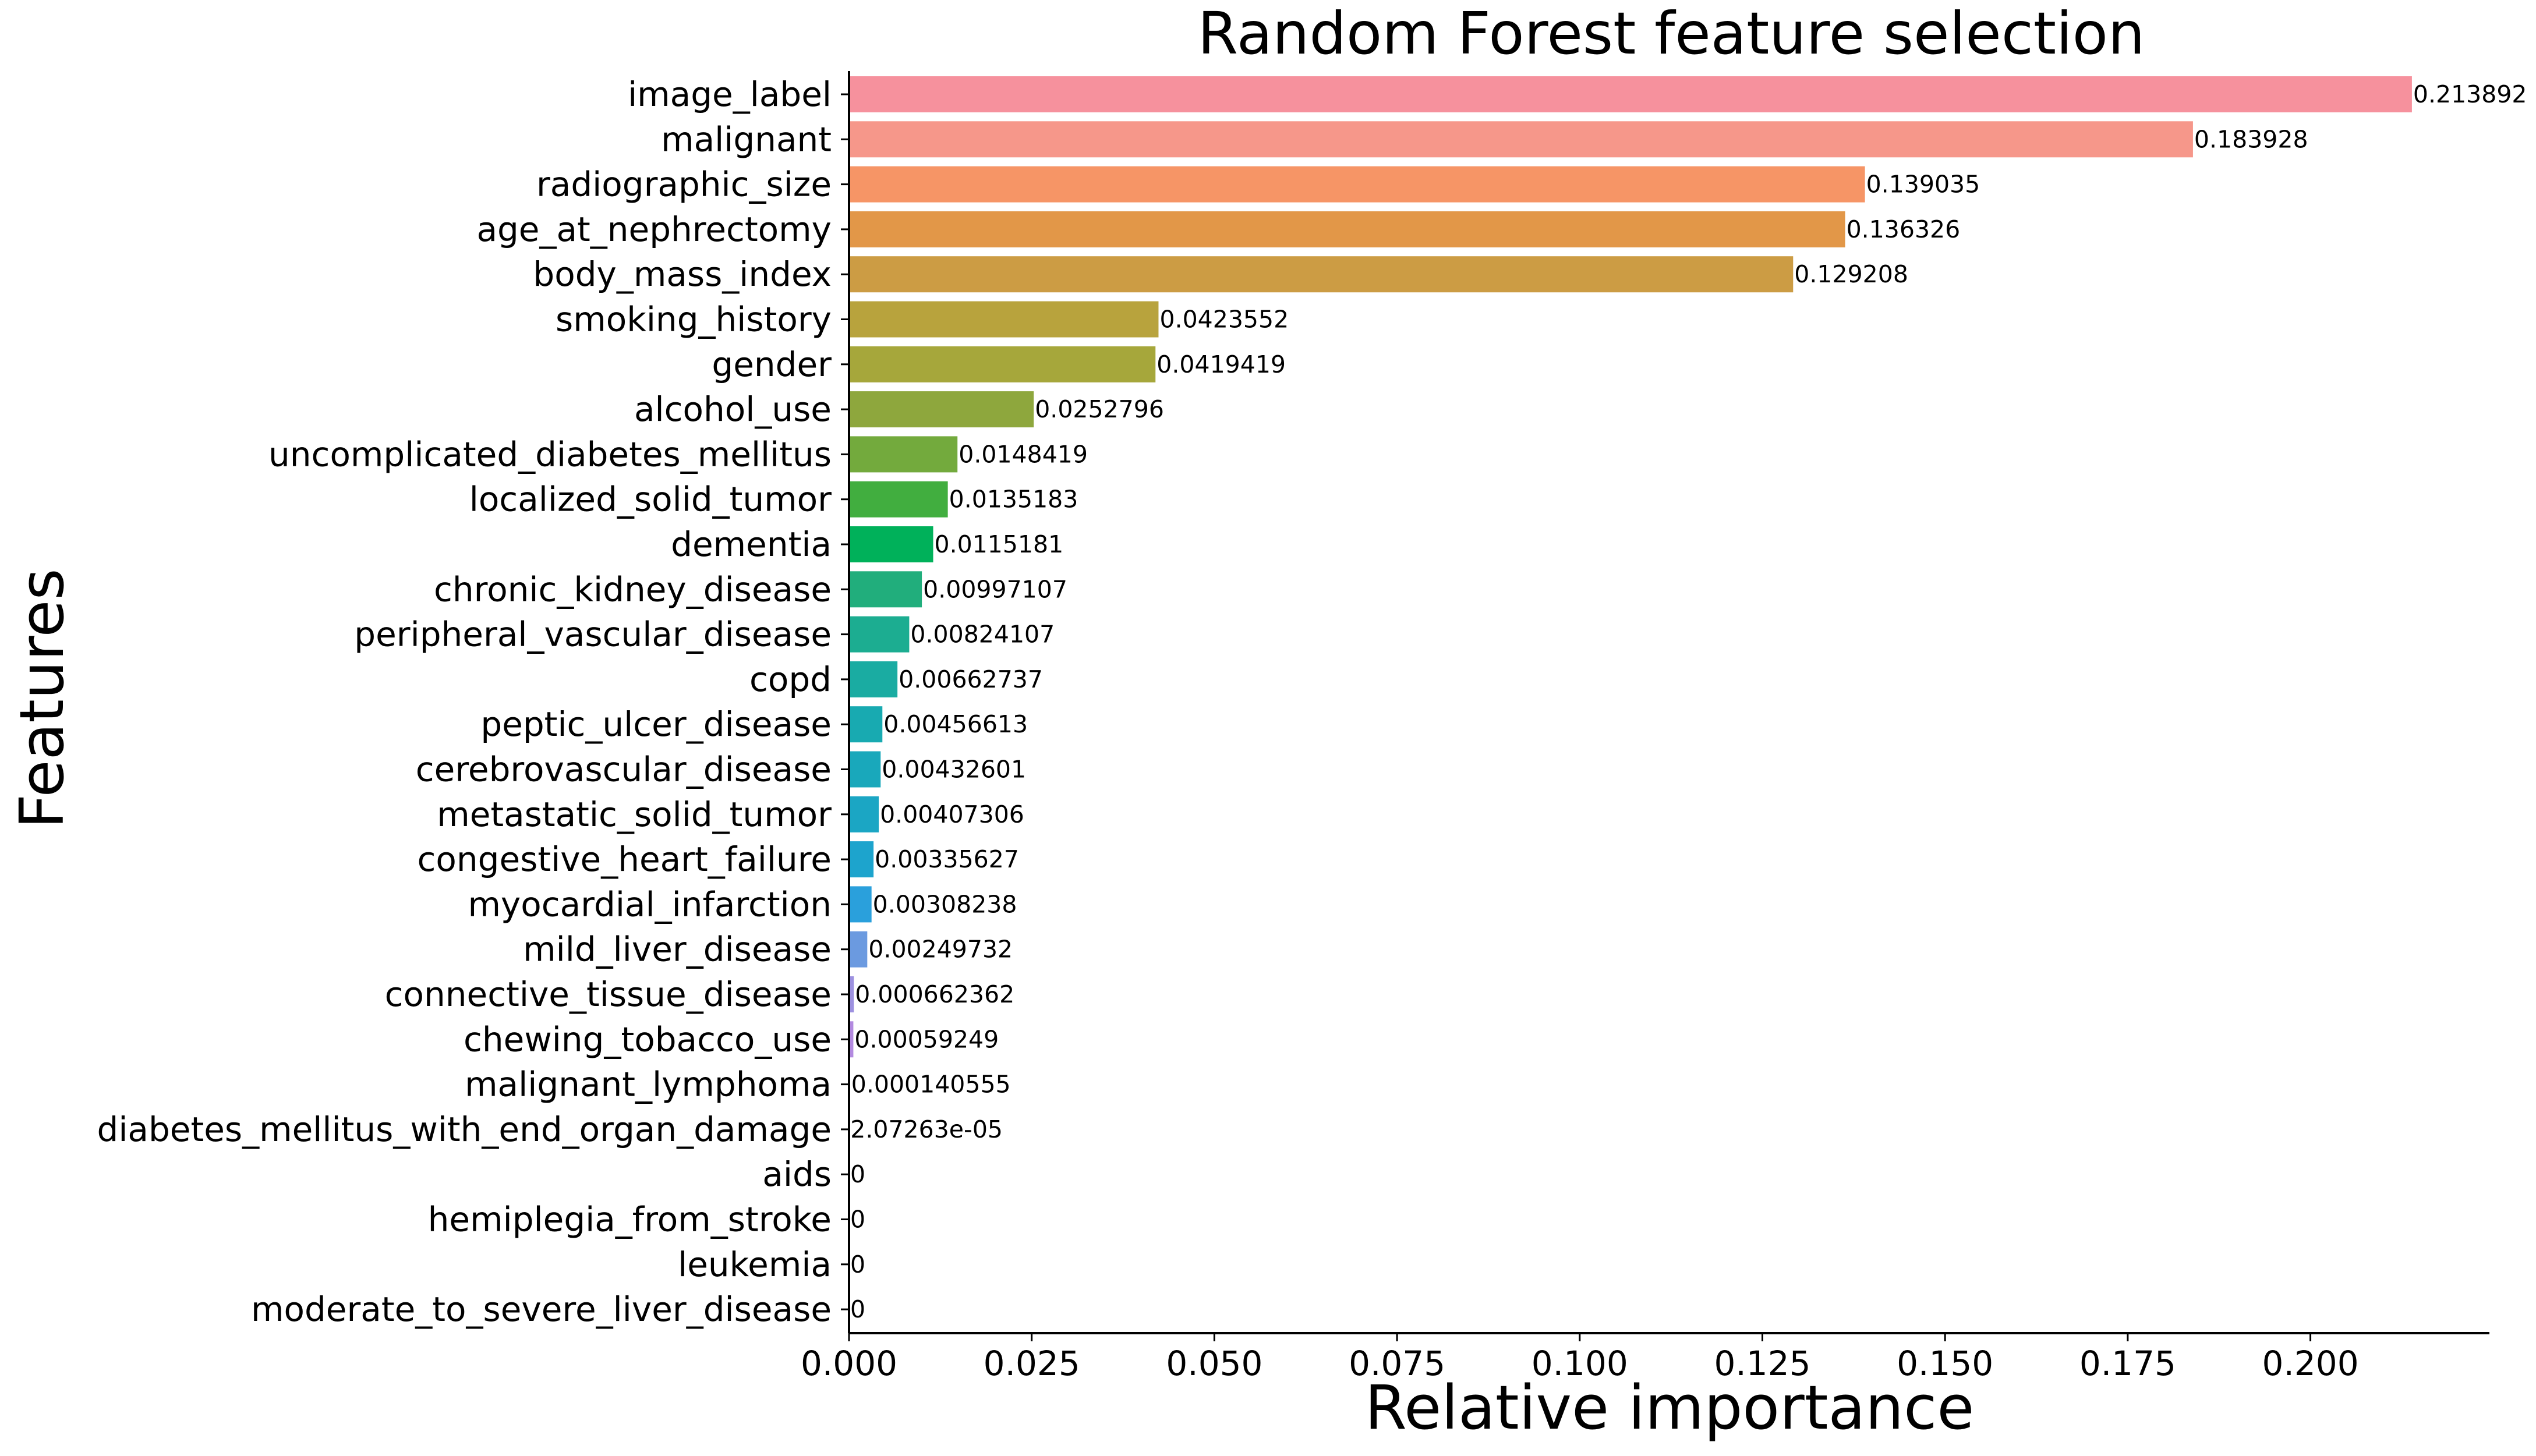 This screenshot has width=2536, height=1456. What do you see at coordinates (931, 1085) in the screenshot?
I see `value-label-malignant_lymphoma: 0.000140555` at bounding box center [931, 1085].